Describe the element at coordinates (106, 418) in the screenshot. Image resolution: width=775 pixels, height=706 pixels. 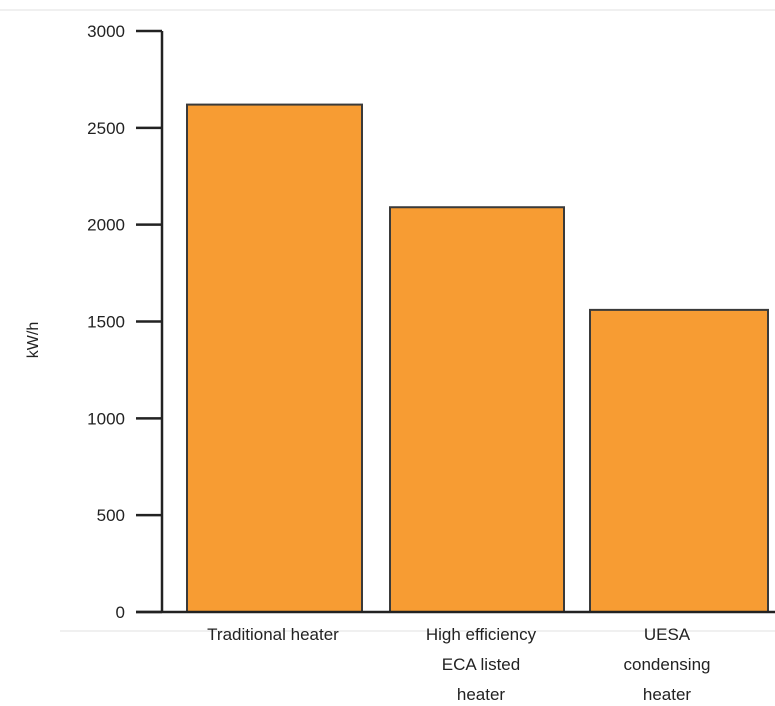
I see `y-tick-label: 1000` at that location.